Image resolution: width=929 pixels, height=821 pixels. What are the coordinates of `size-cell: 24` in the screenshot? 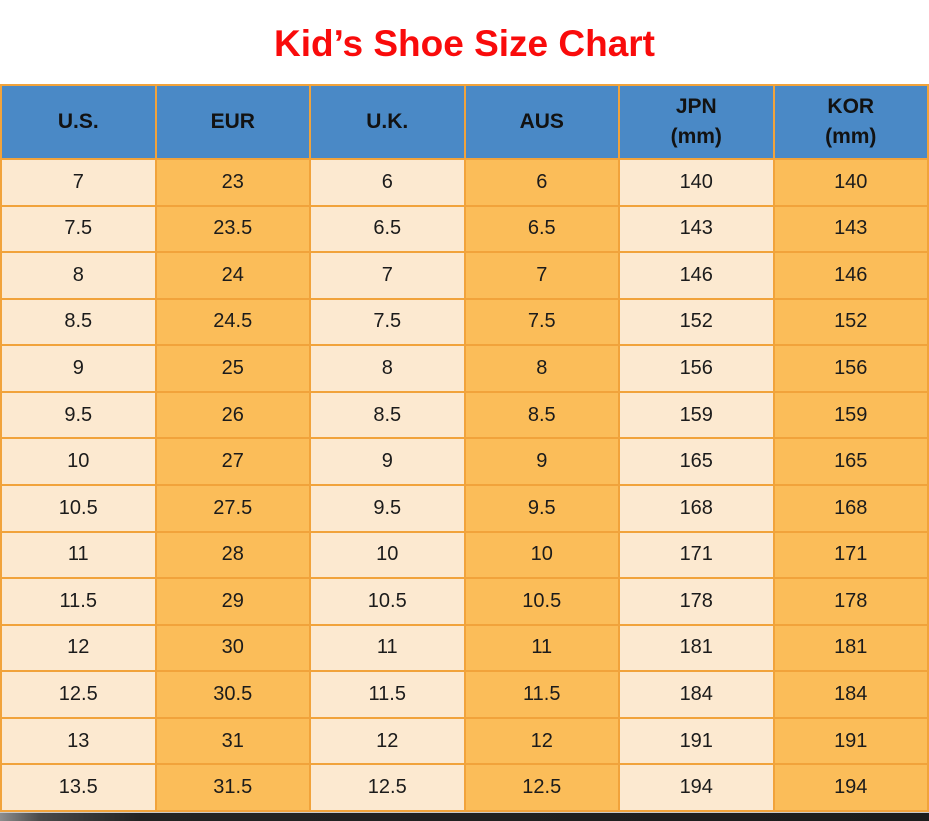 It's located at (232, 275).